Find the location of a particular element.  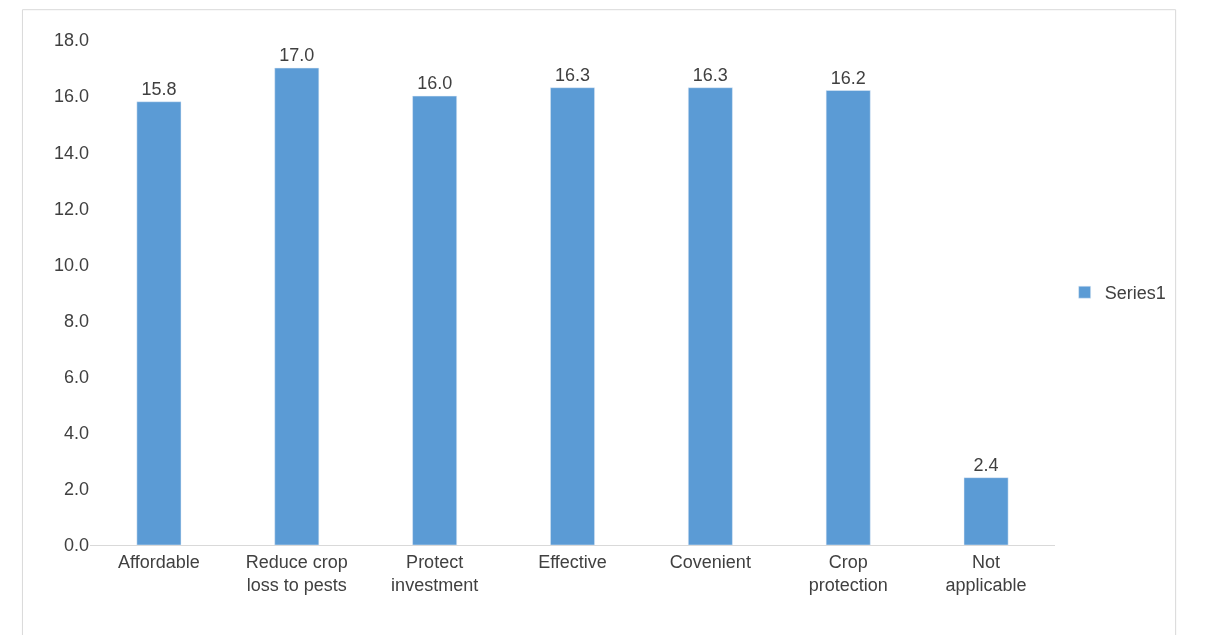

y-tick-label: 0.0 is located at coordinates (76, 545).